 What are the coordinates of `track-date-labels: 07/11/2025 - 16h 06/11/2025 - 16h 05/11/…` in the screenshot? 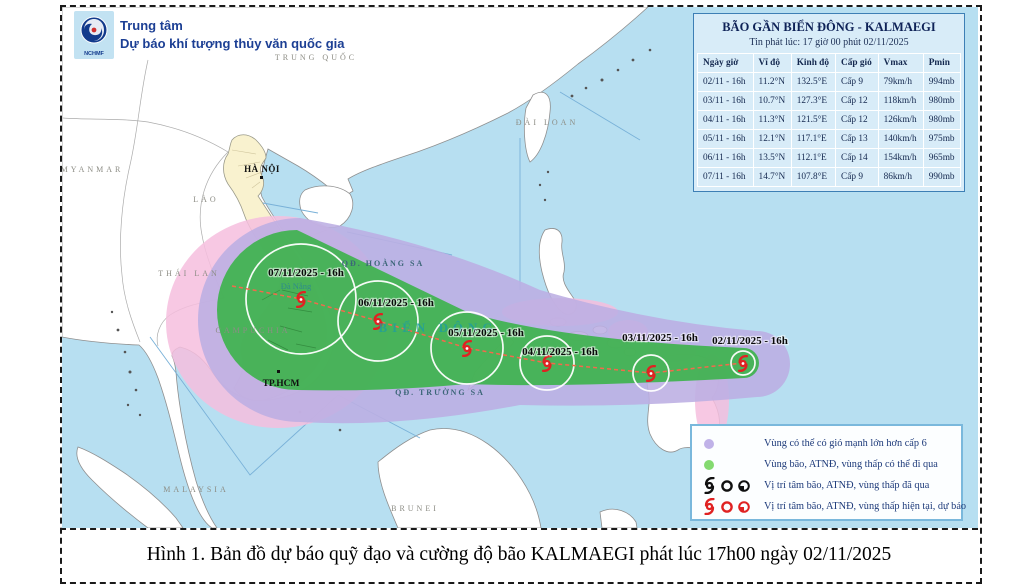 It's located at (528, 312).